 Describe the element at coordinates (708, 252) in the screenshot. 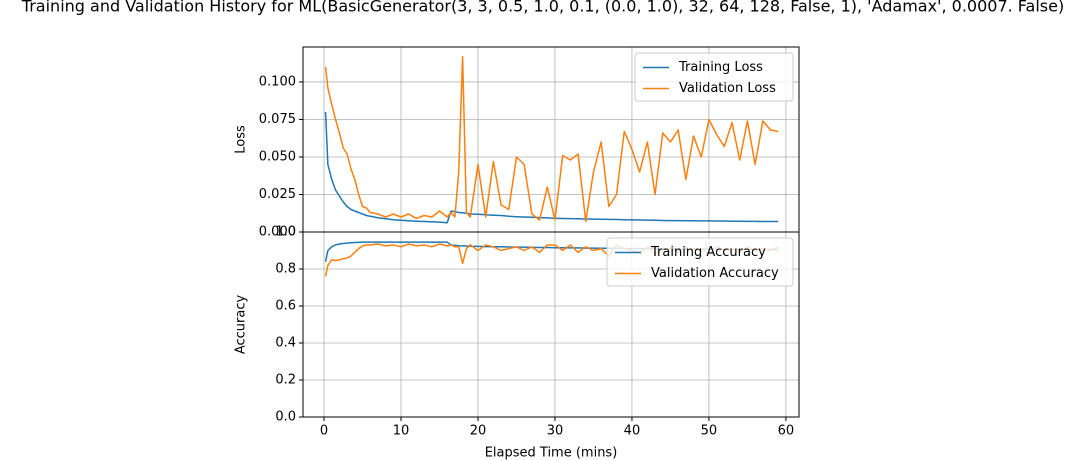

I see `legend-label: Training Accuracy` at that location.